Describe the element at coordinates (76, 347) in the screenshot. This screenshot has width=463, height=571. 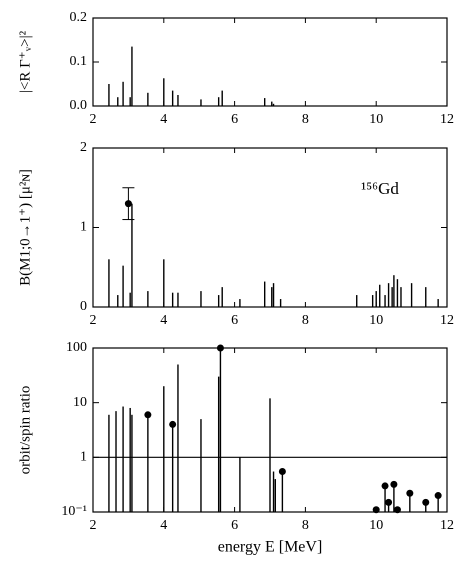
I see `y-tick-label: 100` at that location.